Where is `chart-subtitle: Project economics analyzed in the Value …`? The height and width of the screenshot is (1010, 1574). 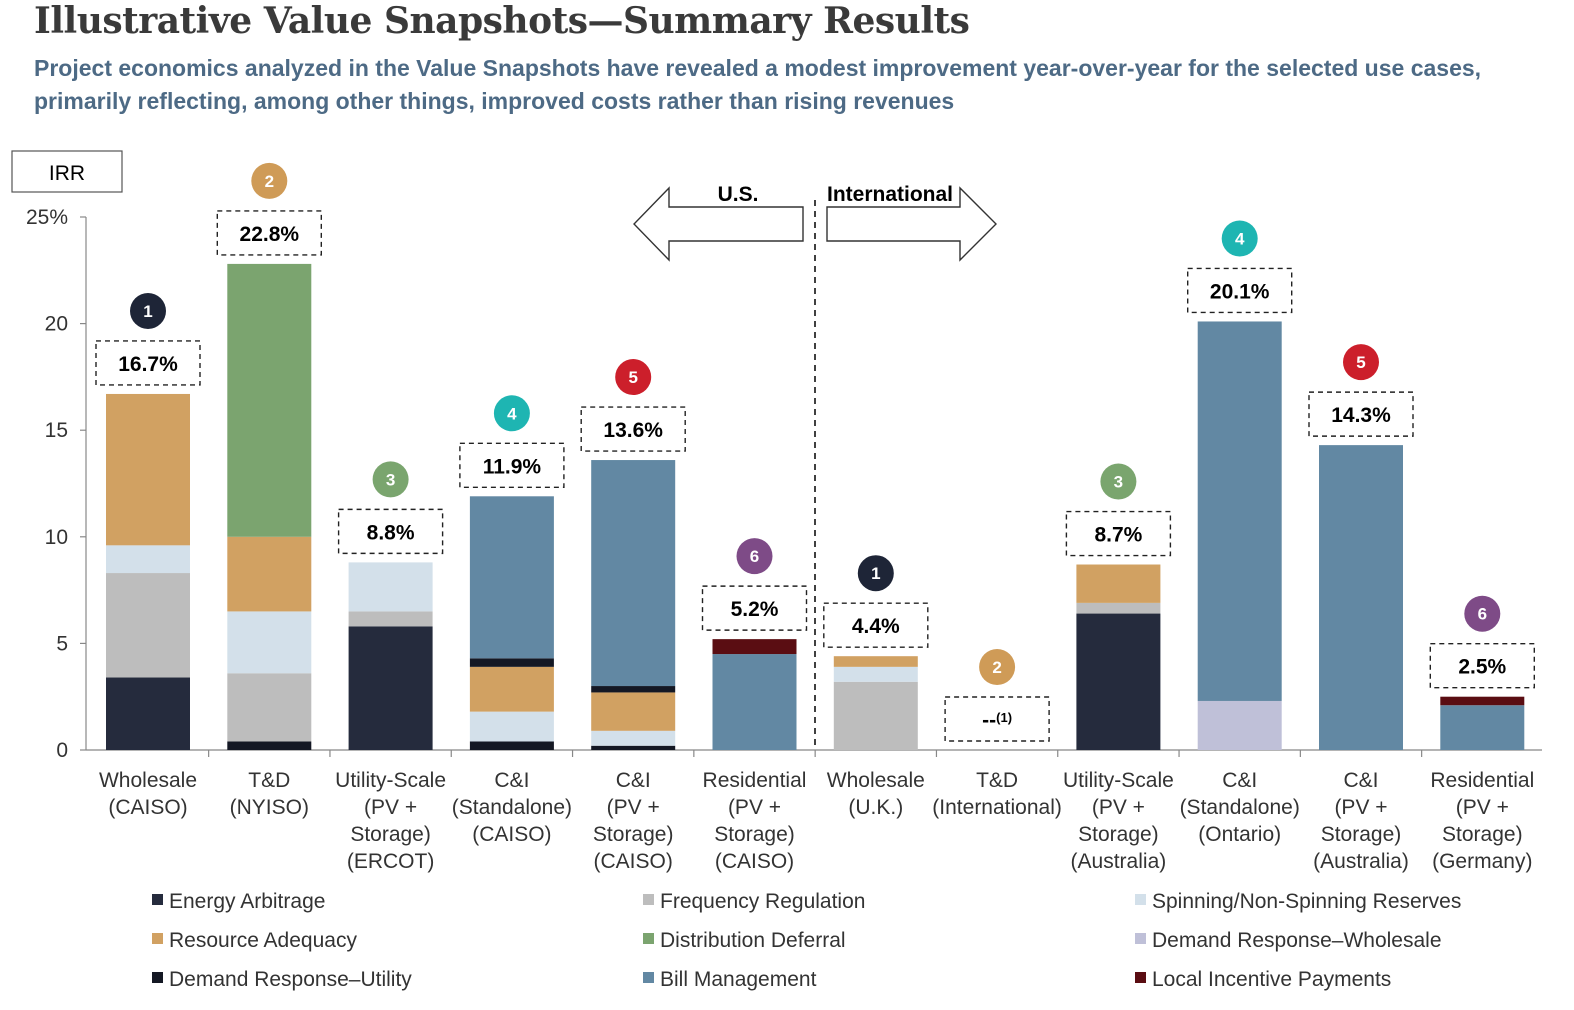
chart-subtitle: Project economics analyzed in the Value … is located at coordinates (758, 84).